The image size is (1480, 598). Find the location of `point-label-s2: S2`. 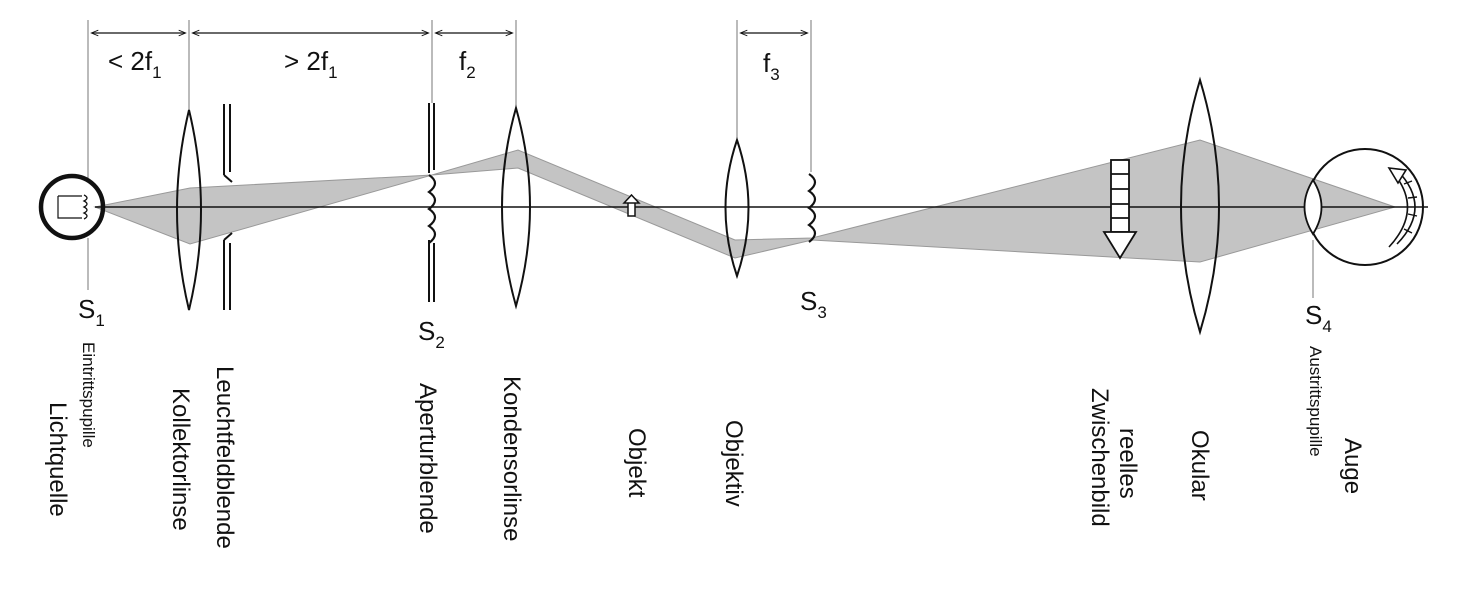

point-label-s2: S2 is located at coordinates (431, 334).